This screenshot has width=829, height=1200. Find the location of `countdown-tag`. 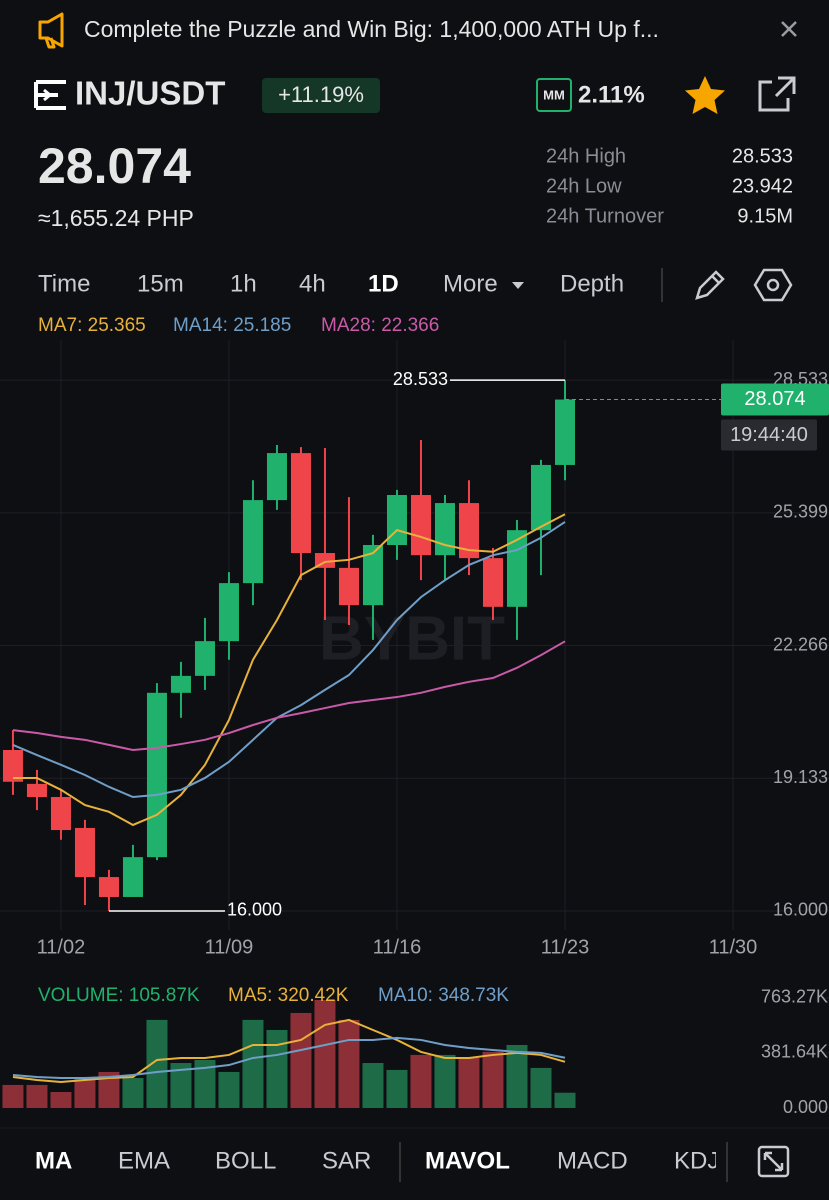

countdown-tag is located at coordinates (769, 435).